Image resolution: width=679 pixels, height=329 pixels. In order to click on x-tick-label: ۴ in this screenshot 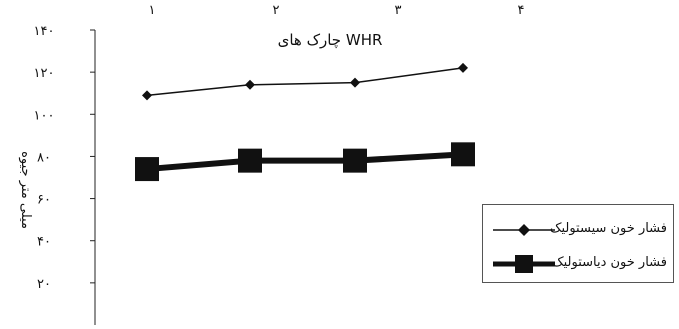, I will do `click(521, 10)`.